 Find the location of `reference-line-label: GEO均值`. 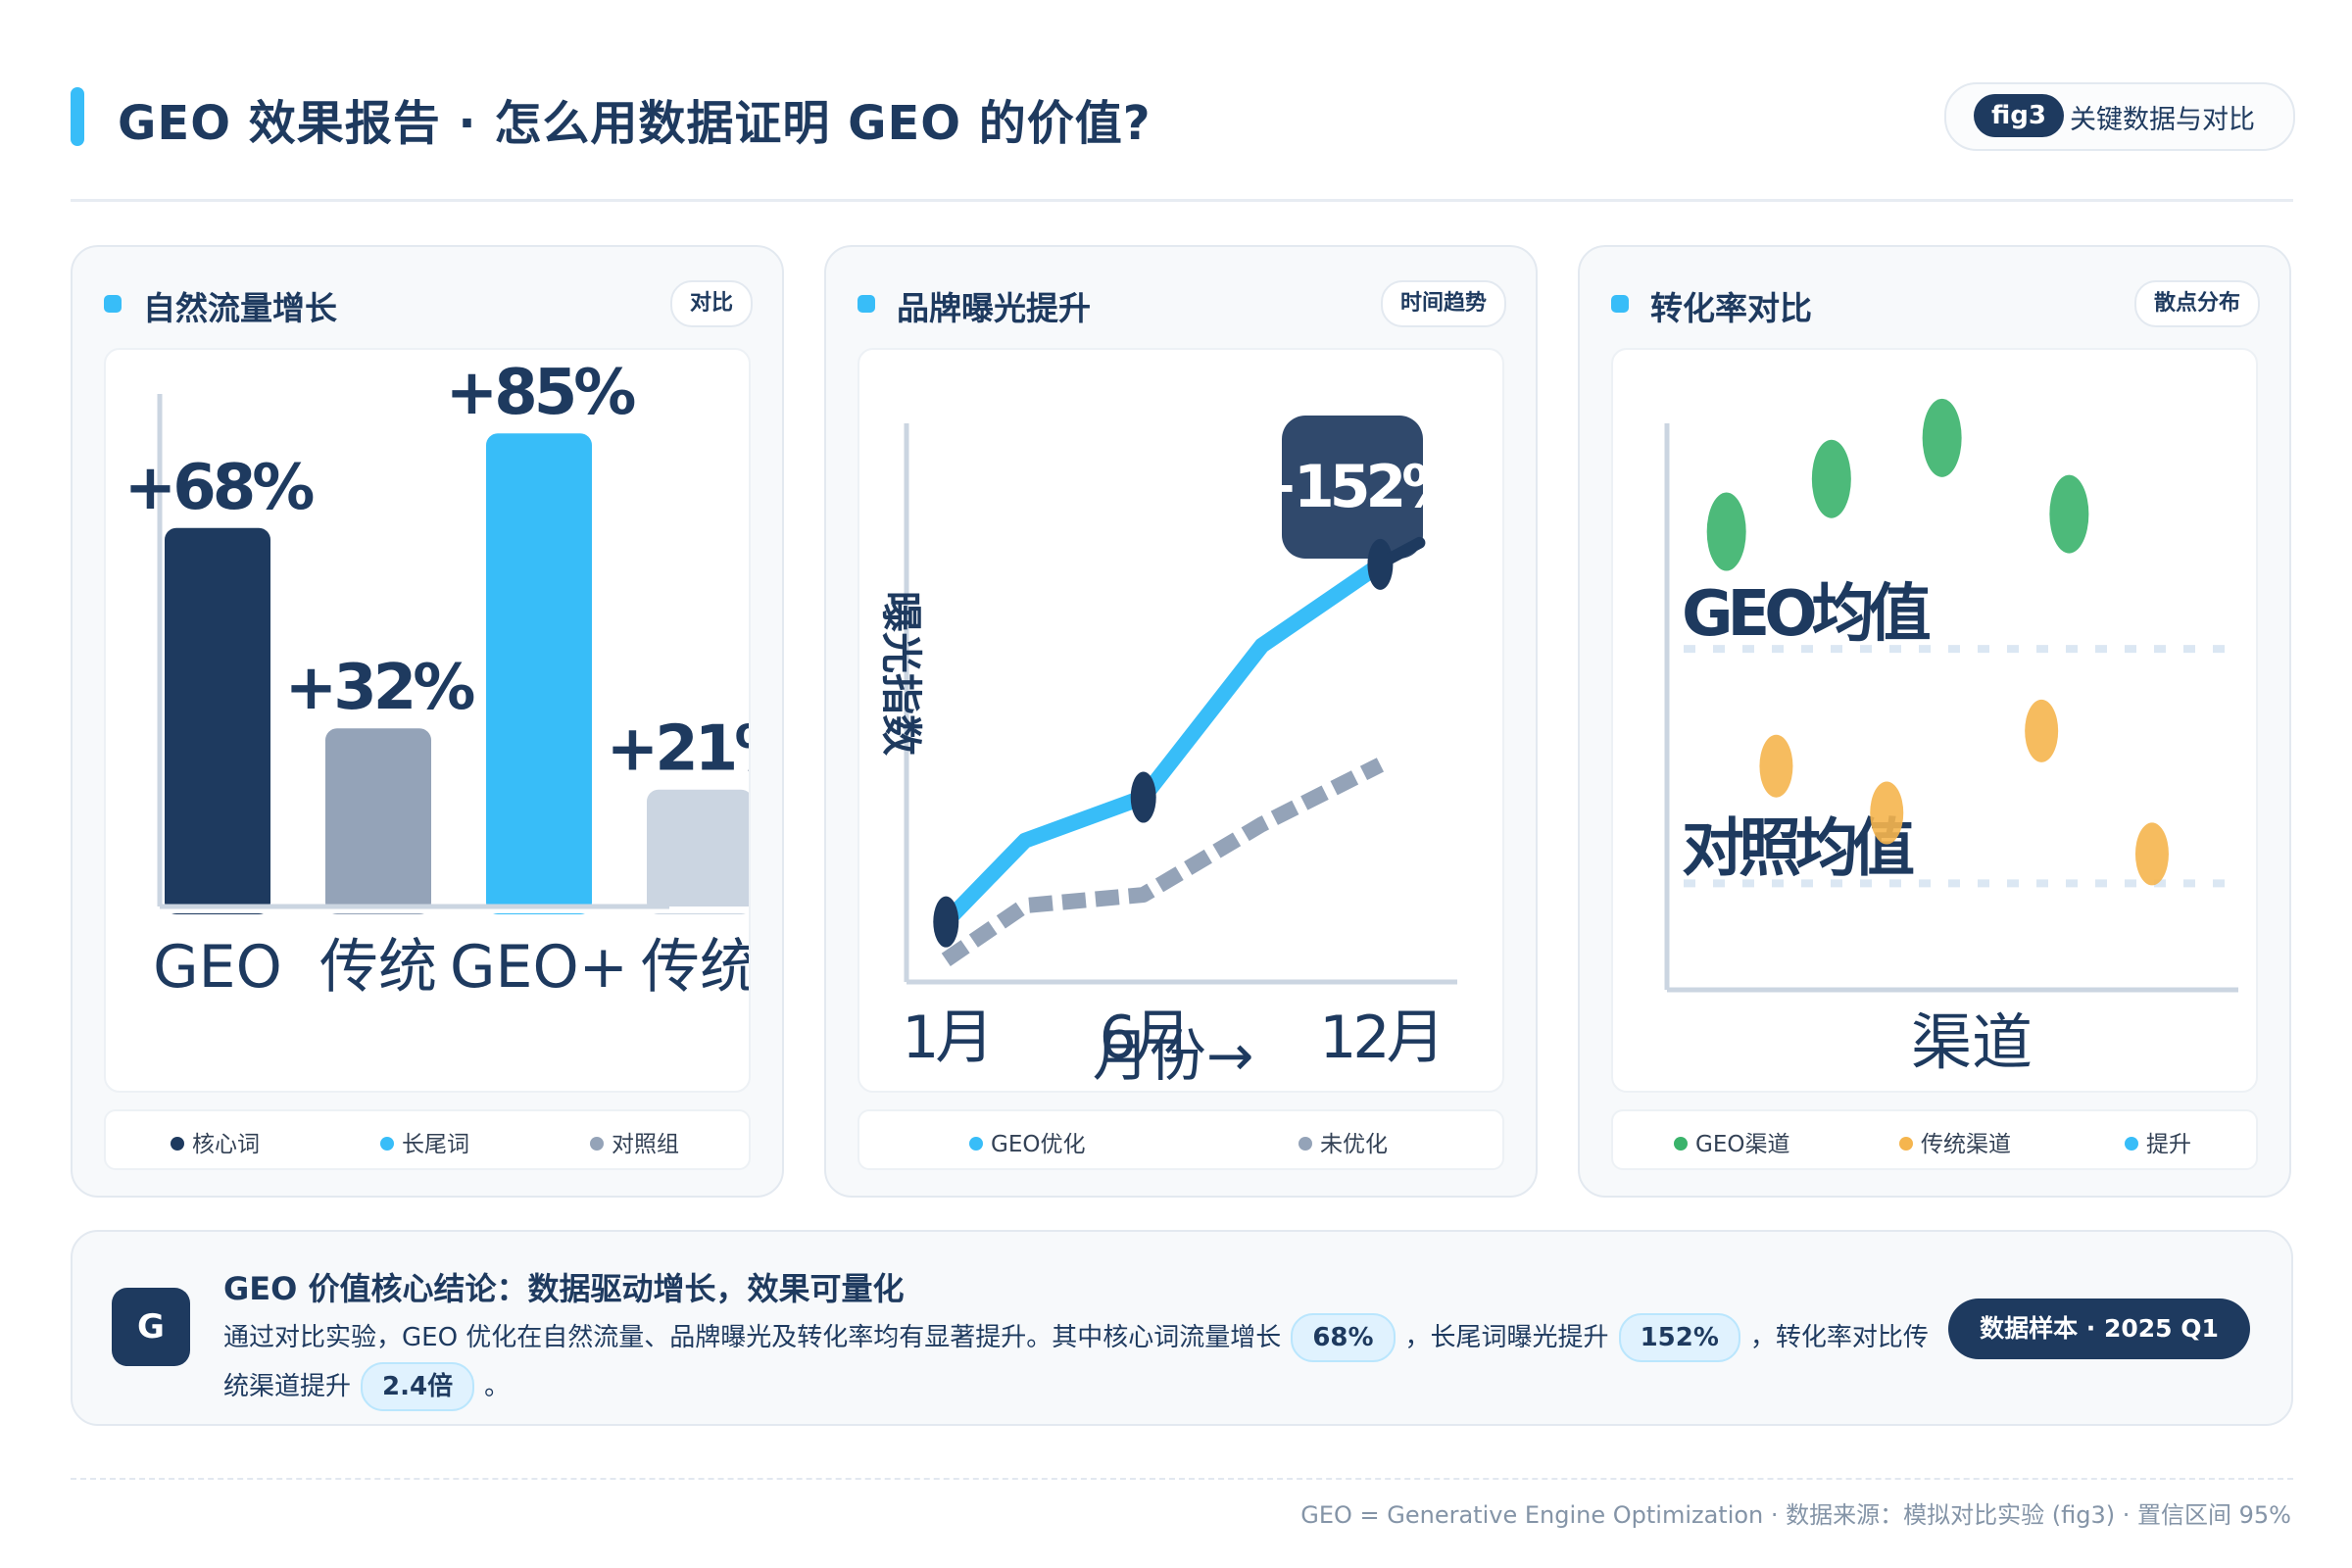

reference-line-label: GEO均值 is located at coordinates (1806, 614).